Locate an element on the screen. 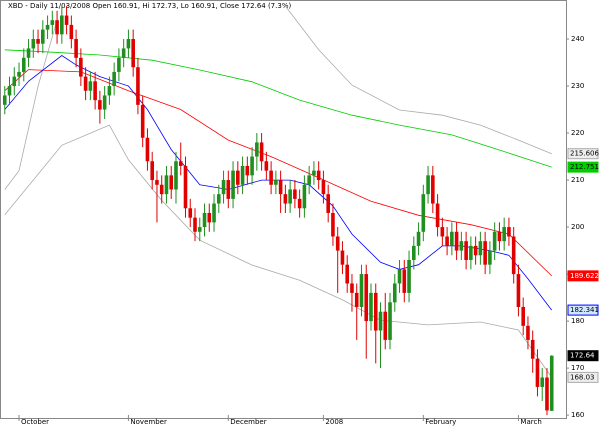 This screenshot has width=600, height=427. price-marker-label: 212.751 is located at coordinates (584, 167).